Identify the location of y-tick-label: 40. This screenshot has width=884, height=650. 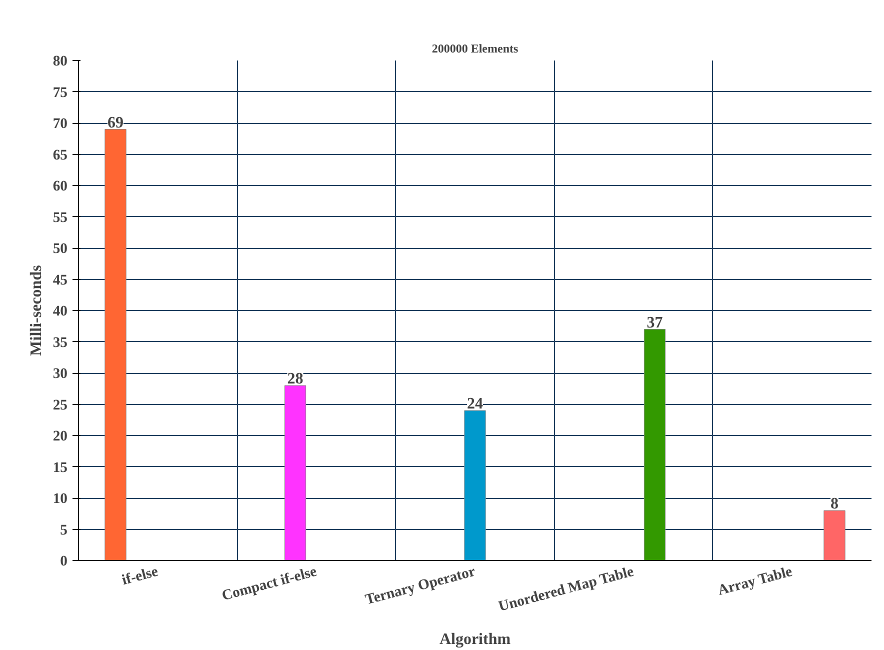
(60, 312).